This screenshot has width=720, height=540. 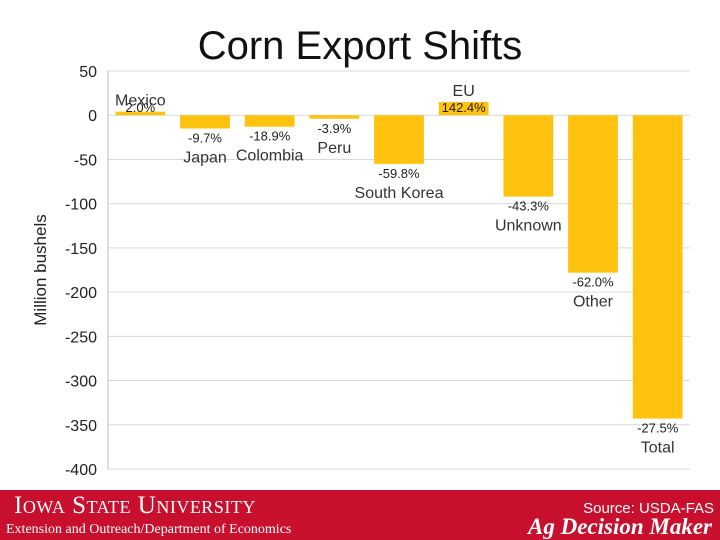 What do you see at coordinates (270, 136) in the screenshot?
I see `data-label: -18.9%` at bounding box center [270, 136].